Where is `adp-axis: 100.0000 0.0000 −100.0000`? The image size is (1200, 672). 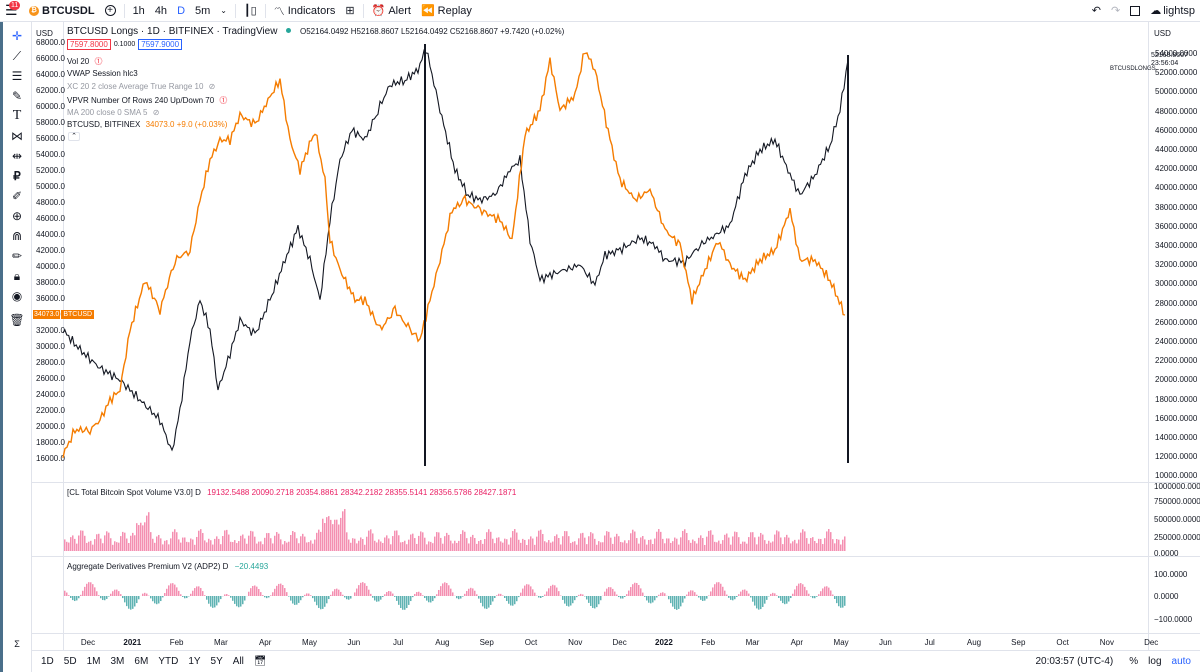 adp-axis: 100.0000 0.0000 −100.0000 is located at coordinates (1174, 594).